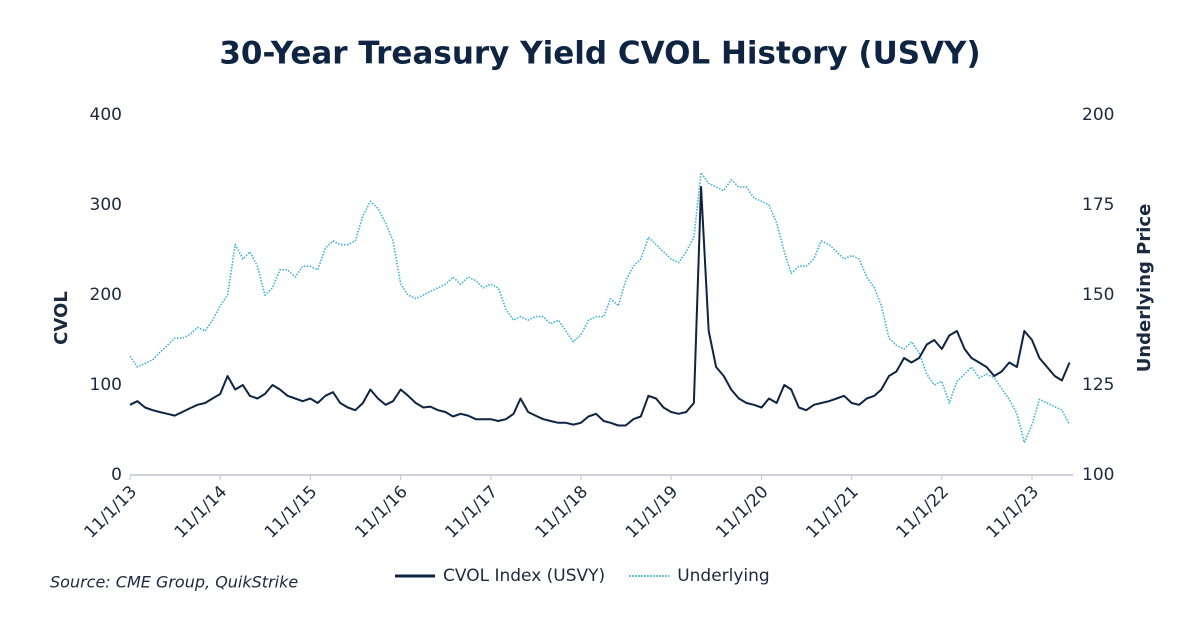 Image resolution: width=1200 pixels, height=627 pixels. I want to click on x-tick-label: 11/1/13, so click(111, 512).